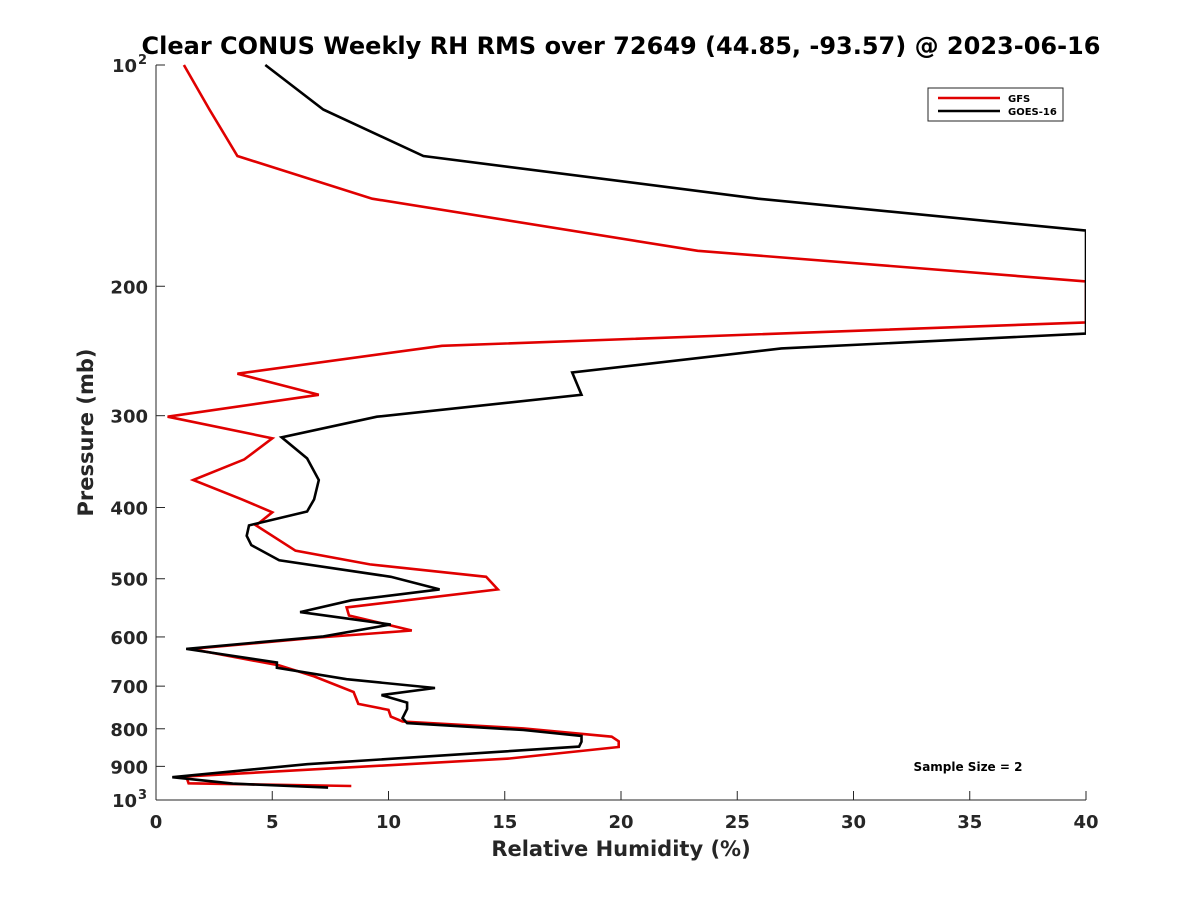 The width and height of the screenshot is (1200, 900). What do you see at coordinates (156, 822) in the screenshot?
I see `x-tick-label: 0` at bounding box center [156, 822].